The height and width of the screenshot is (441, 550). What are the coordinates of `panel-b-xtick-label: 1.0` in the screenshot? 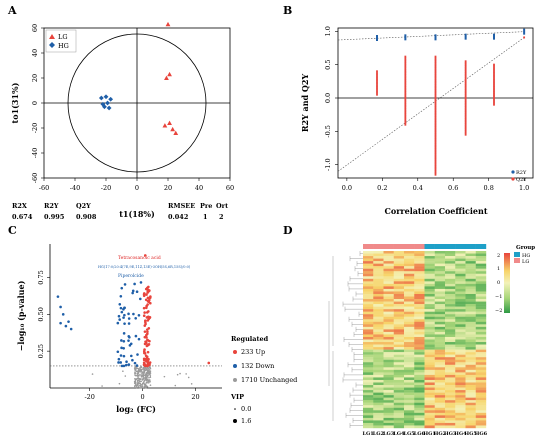 It's located at (524, 188).